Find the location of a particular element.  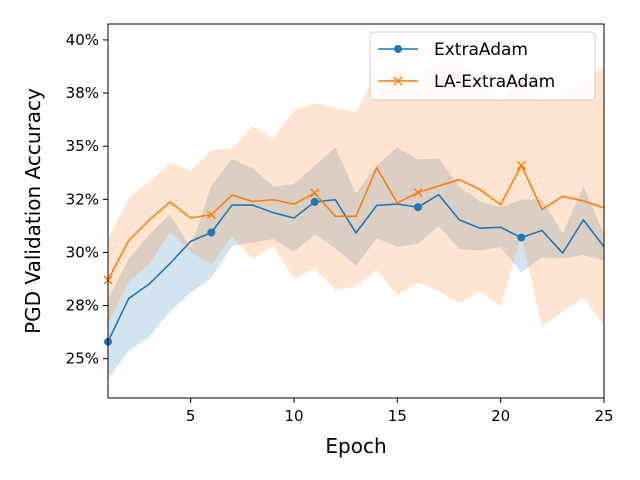

x-axis: 5 10 15 20 25 is located at coordinates (400, 411).